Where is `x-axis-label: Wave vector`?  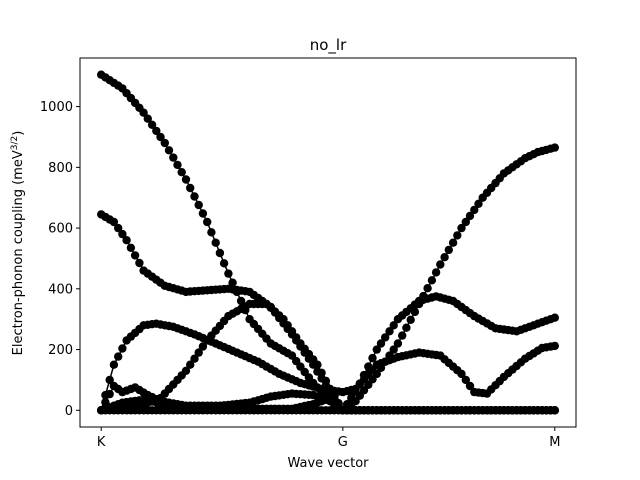
x-axis-label: Wave vector is located at coordinates (328, 463).